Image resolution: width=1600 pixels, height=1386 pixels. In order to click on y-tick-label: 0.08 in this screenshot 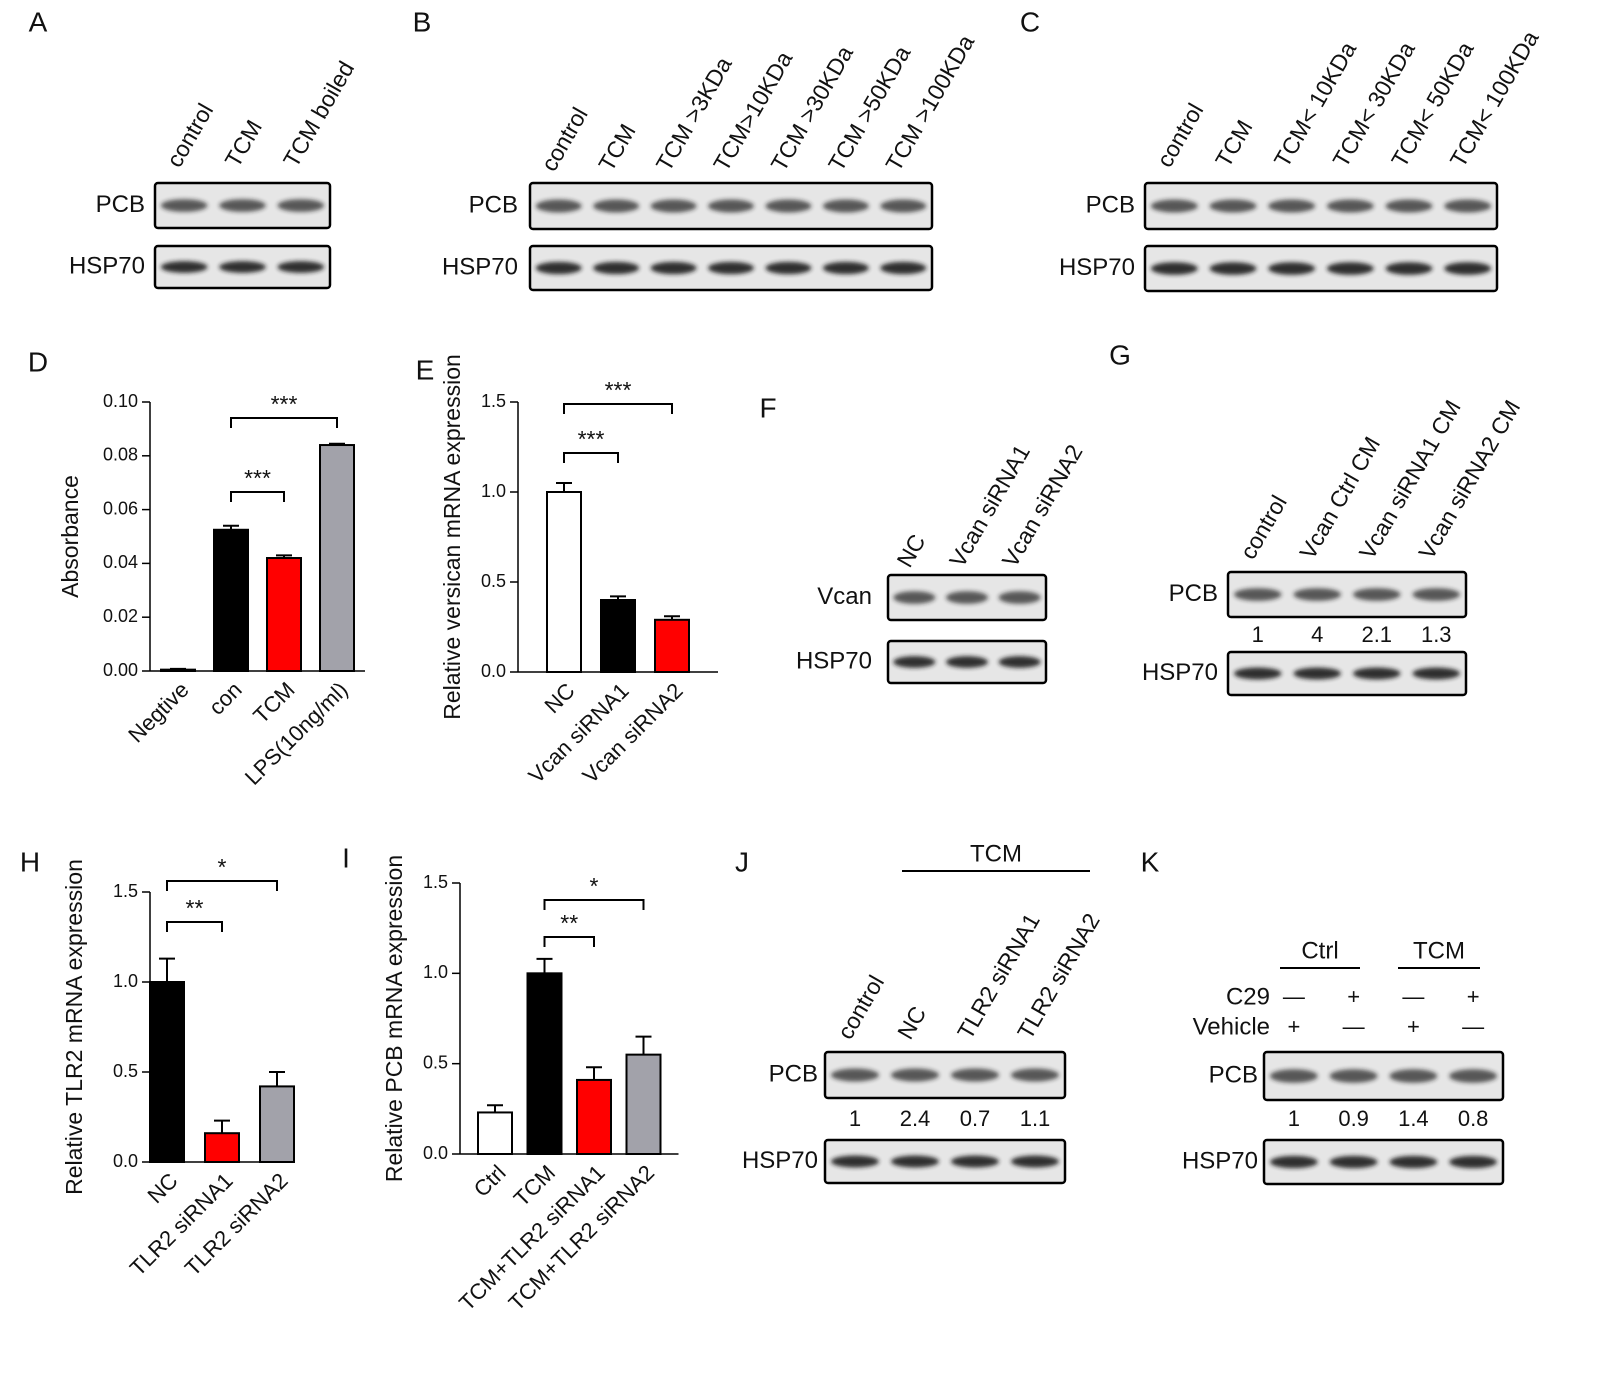, I will do `click(120, 455)`.